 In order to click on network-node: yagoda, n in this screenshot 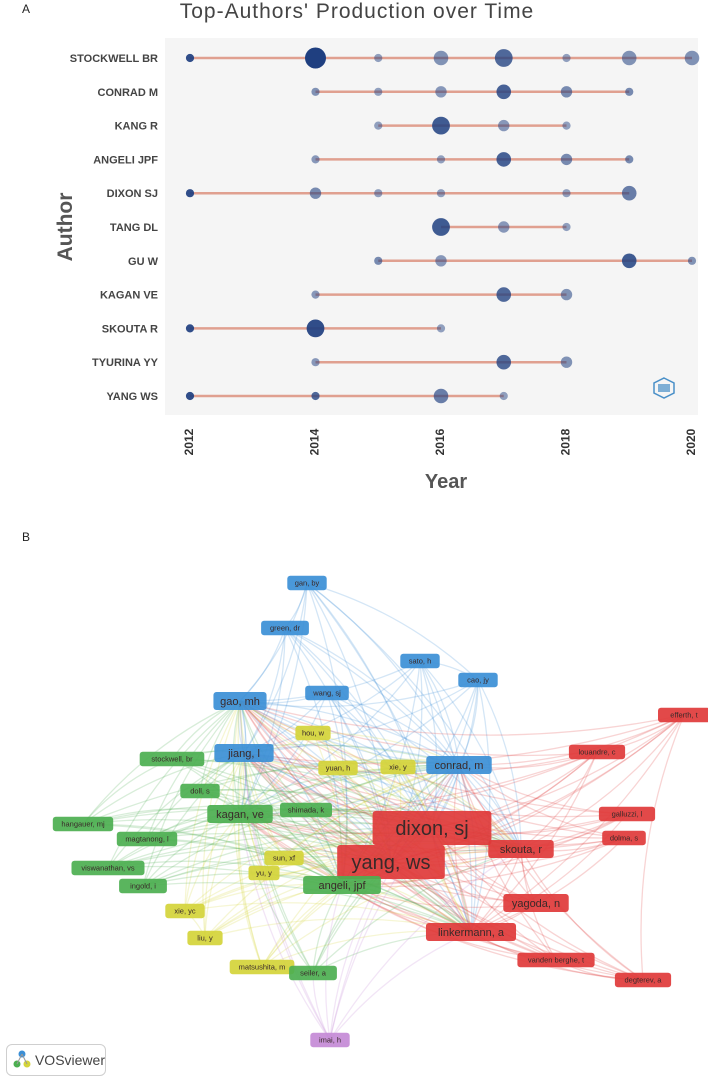, I will do `click(536, 903)`.